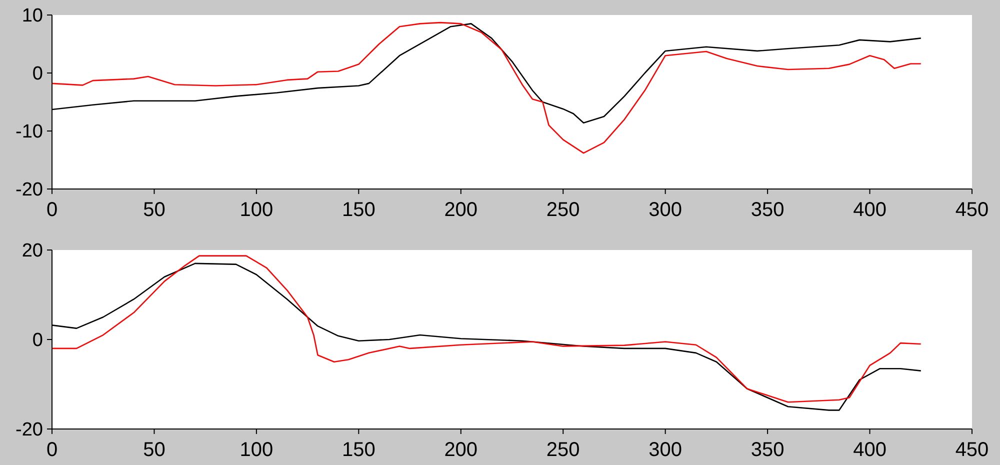  I want to click on y-tick-label: 20, so click(32, 251).